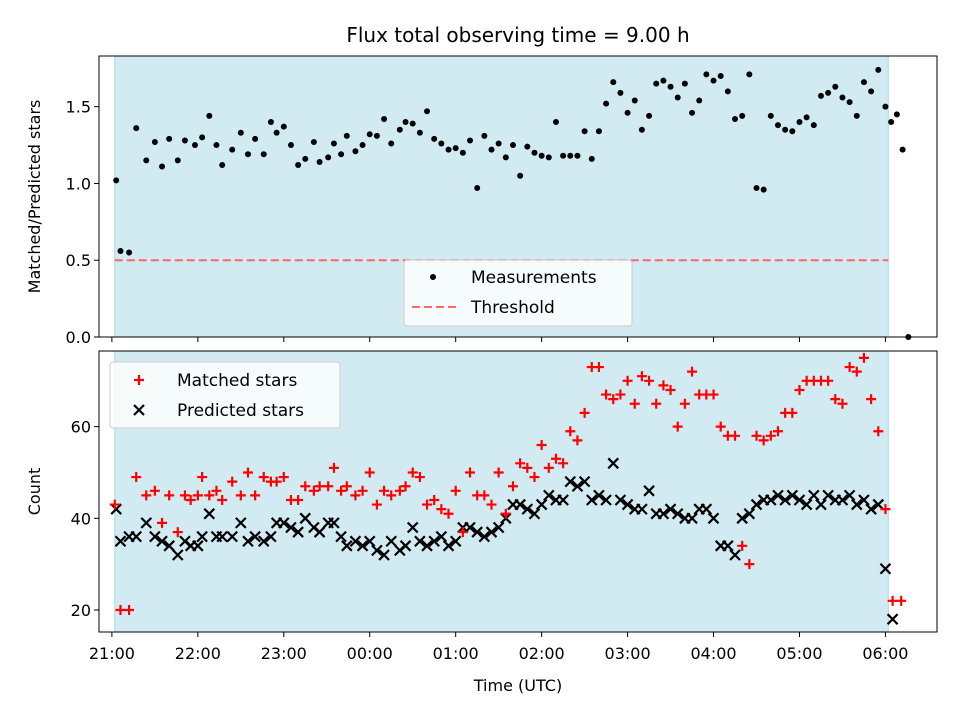 Image resolution: width=960 pixels, height=720 pixels. Describe the element at coordinates (81, 518) in the screenshot. I see `bottom-ytick-label: 40` at that location.